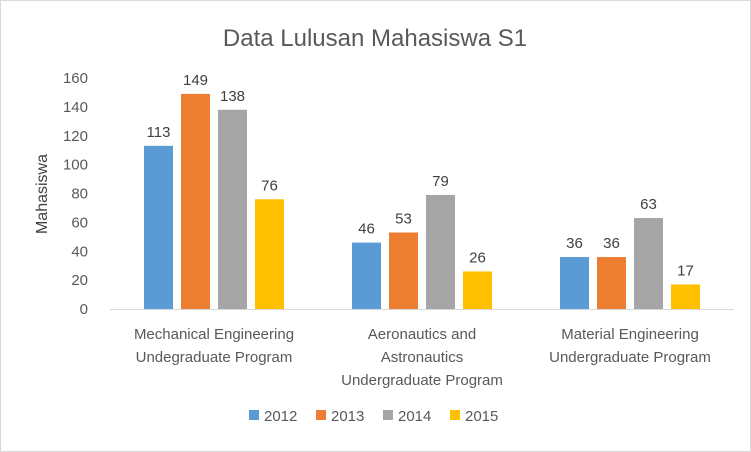 The width and height of the screenshot is (751, 452). What do you see at coordinates (403, 218) in the screenshot?
I see `data-label: 53` at bounding box center [403, 218].